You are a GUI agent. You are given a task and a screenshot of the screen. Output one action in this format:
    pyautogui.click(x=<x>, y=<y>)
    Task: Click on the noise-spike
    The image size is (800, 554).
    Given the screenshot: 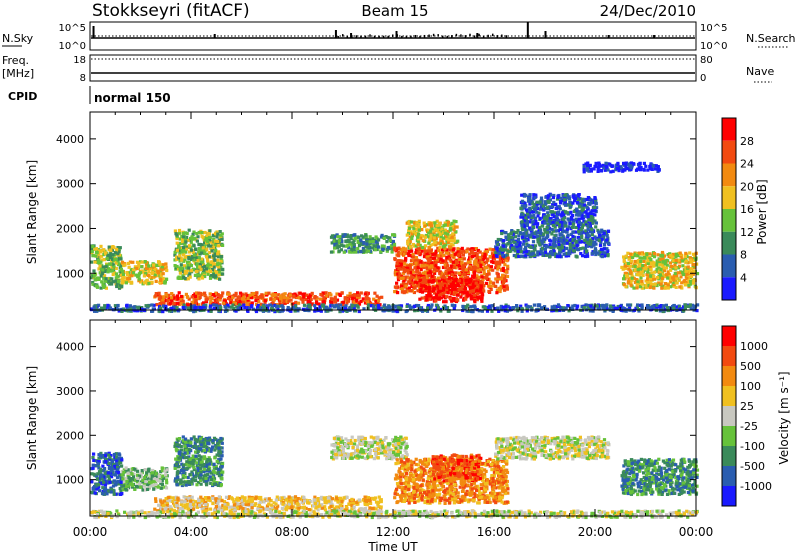 What is the action you would take?
    pyautogui.click(x=527, y=30)
    